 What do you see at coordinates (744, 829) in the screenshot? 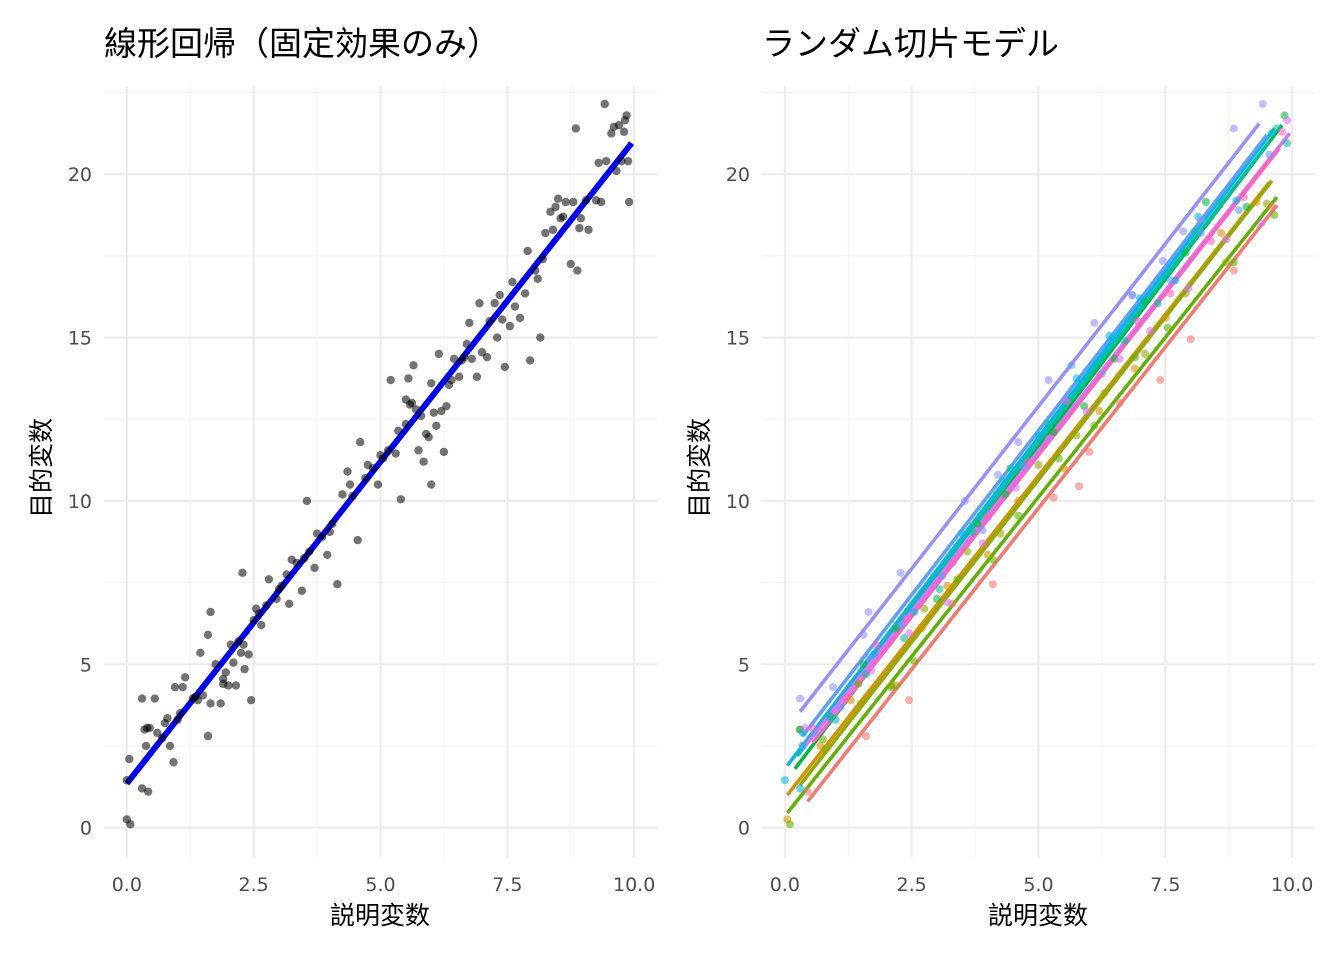
I see `y-tick-label: 0` at bounding box center [744, 829].